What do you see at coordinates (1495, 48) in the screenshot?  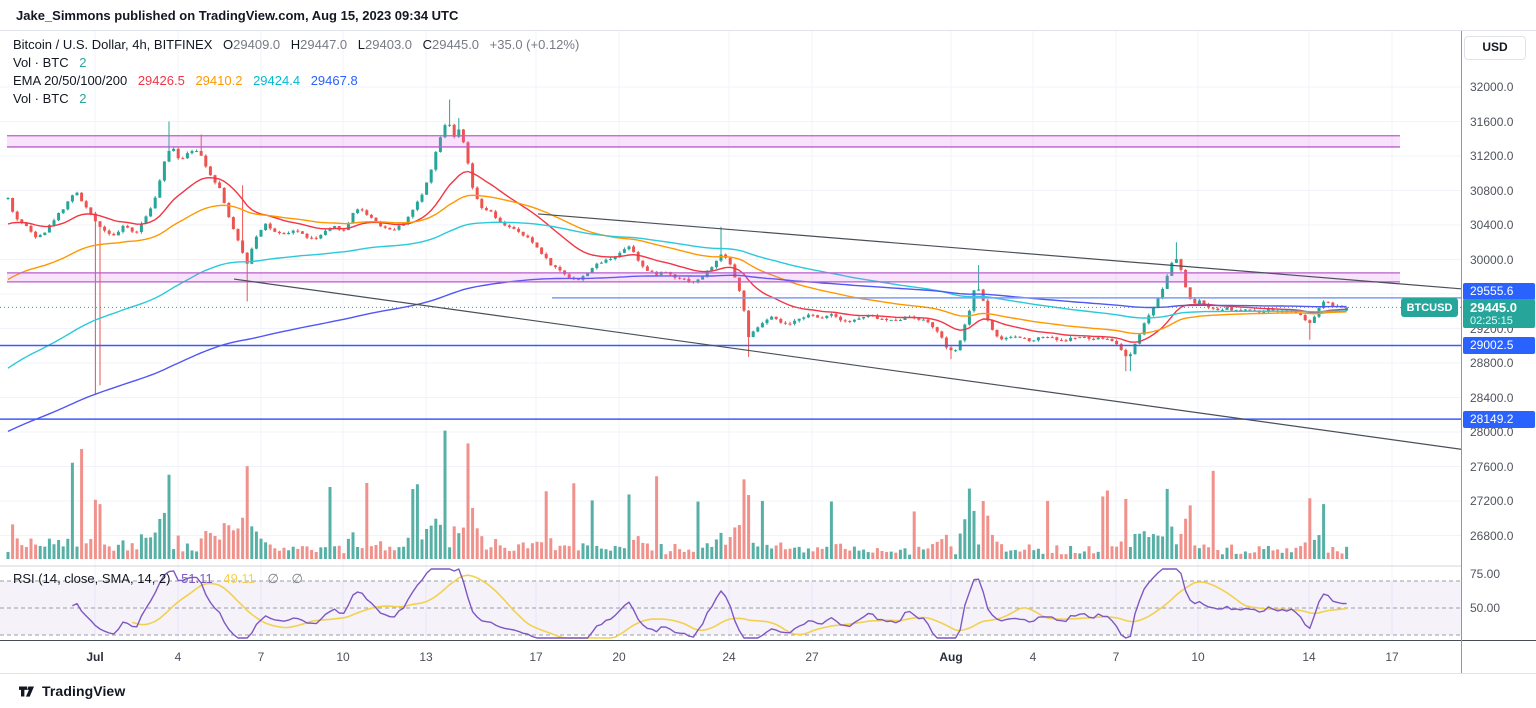 I see `currency-toggle-button: USD` at bounding box center [1495, 48].